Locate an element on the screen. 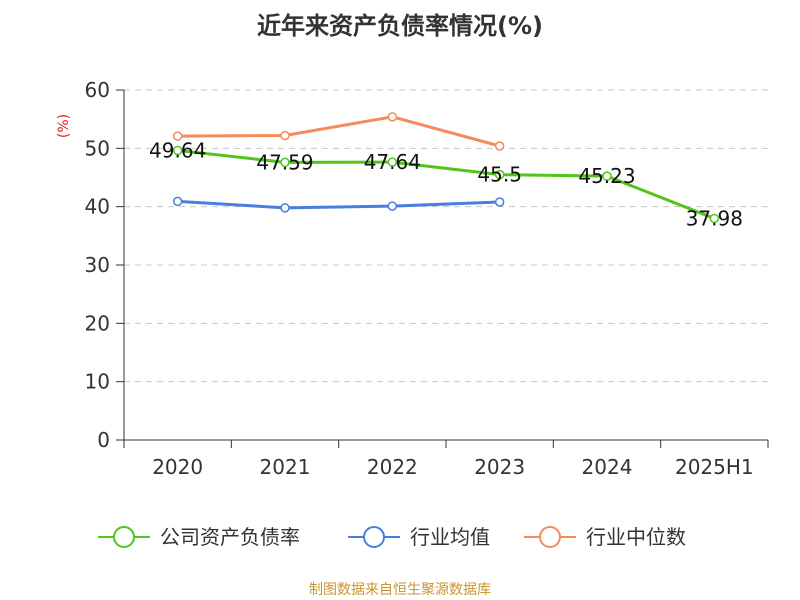  legend-item: 行业中位数 is located at coordinates (605, 537).